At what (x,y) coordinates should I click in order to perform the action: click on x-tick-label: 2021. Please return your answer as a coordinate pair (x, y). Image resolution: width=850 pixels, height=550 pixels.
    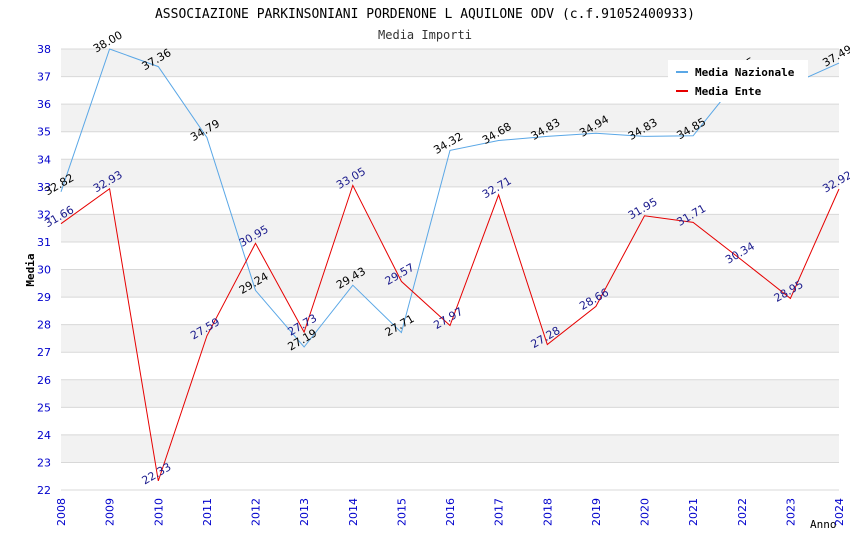
    Looking at the image, I should click on (693, 512).